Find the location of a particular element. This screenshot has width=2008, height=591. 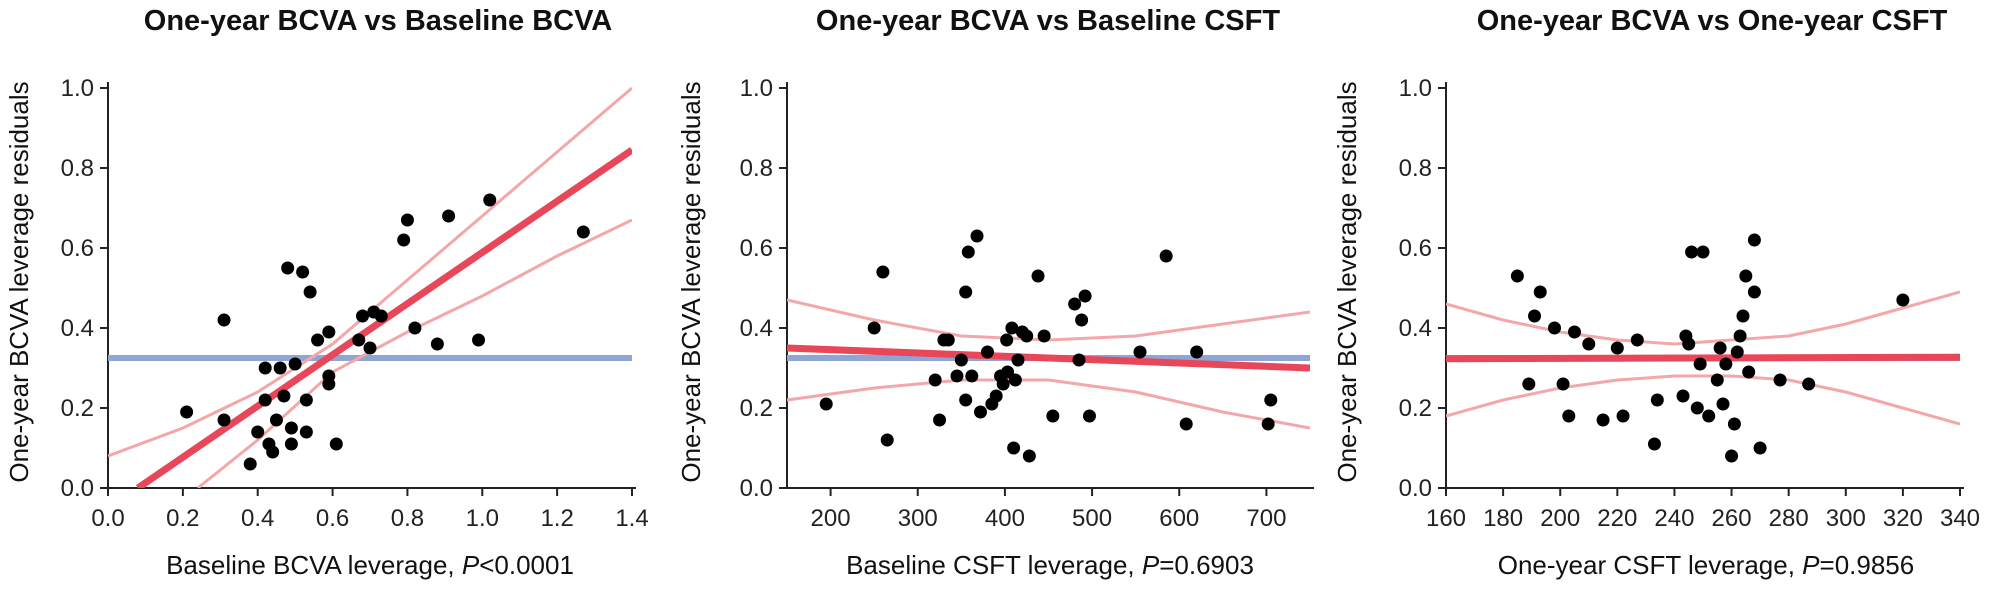

x-axis-label: Baseline BCVA leverage, P<0.0001 is located at coordinates (370, 565).